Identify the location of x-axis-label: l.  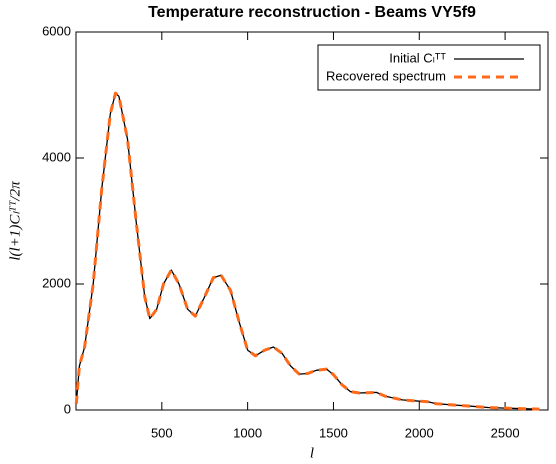
(312, 453).